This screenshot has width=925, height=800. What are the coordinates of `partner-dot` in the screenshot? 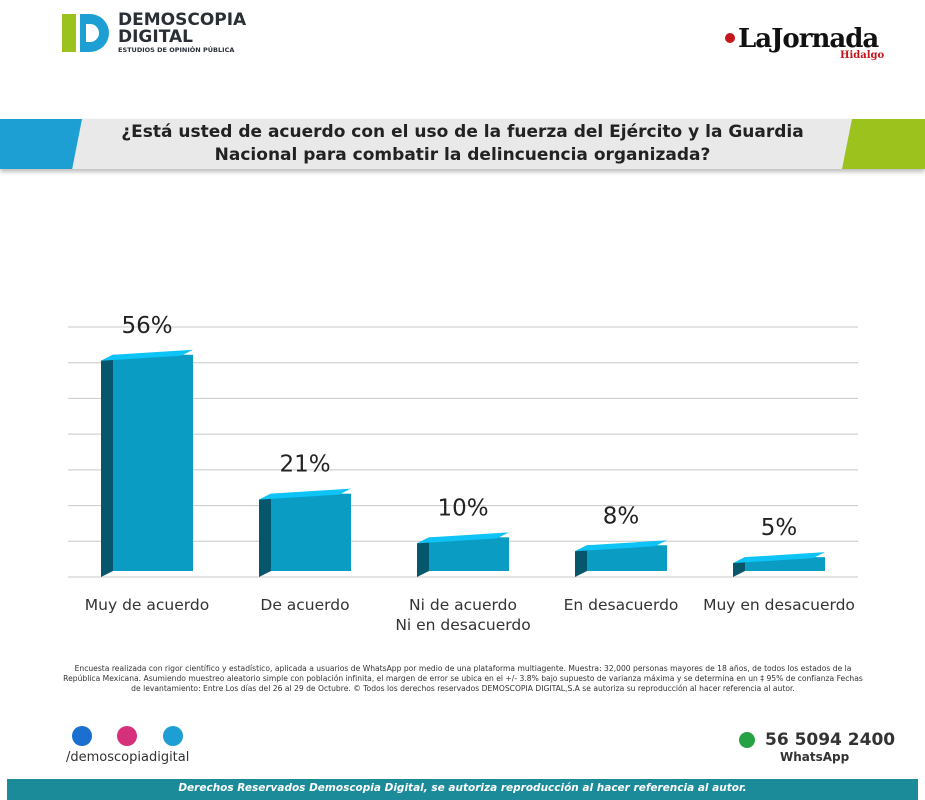 It's located at (730, 38).